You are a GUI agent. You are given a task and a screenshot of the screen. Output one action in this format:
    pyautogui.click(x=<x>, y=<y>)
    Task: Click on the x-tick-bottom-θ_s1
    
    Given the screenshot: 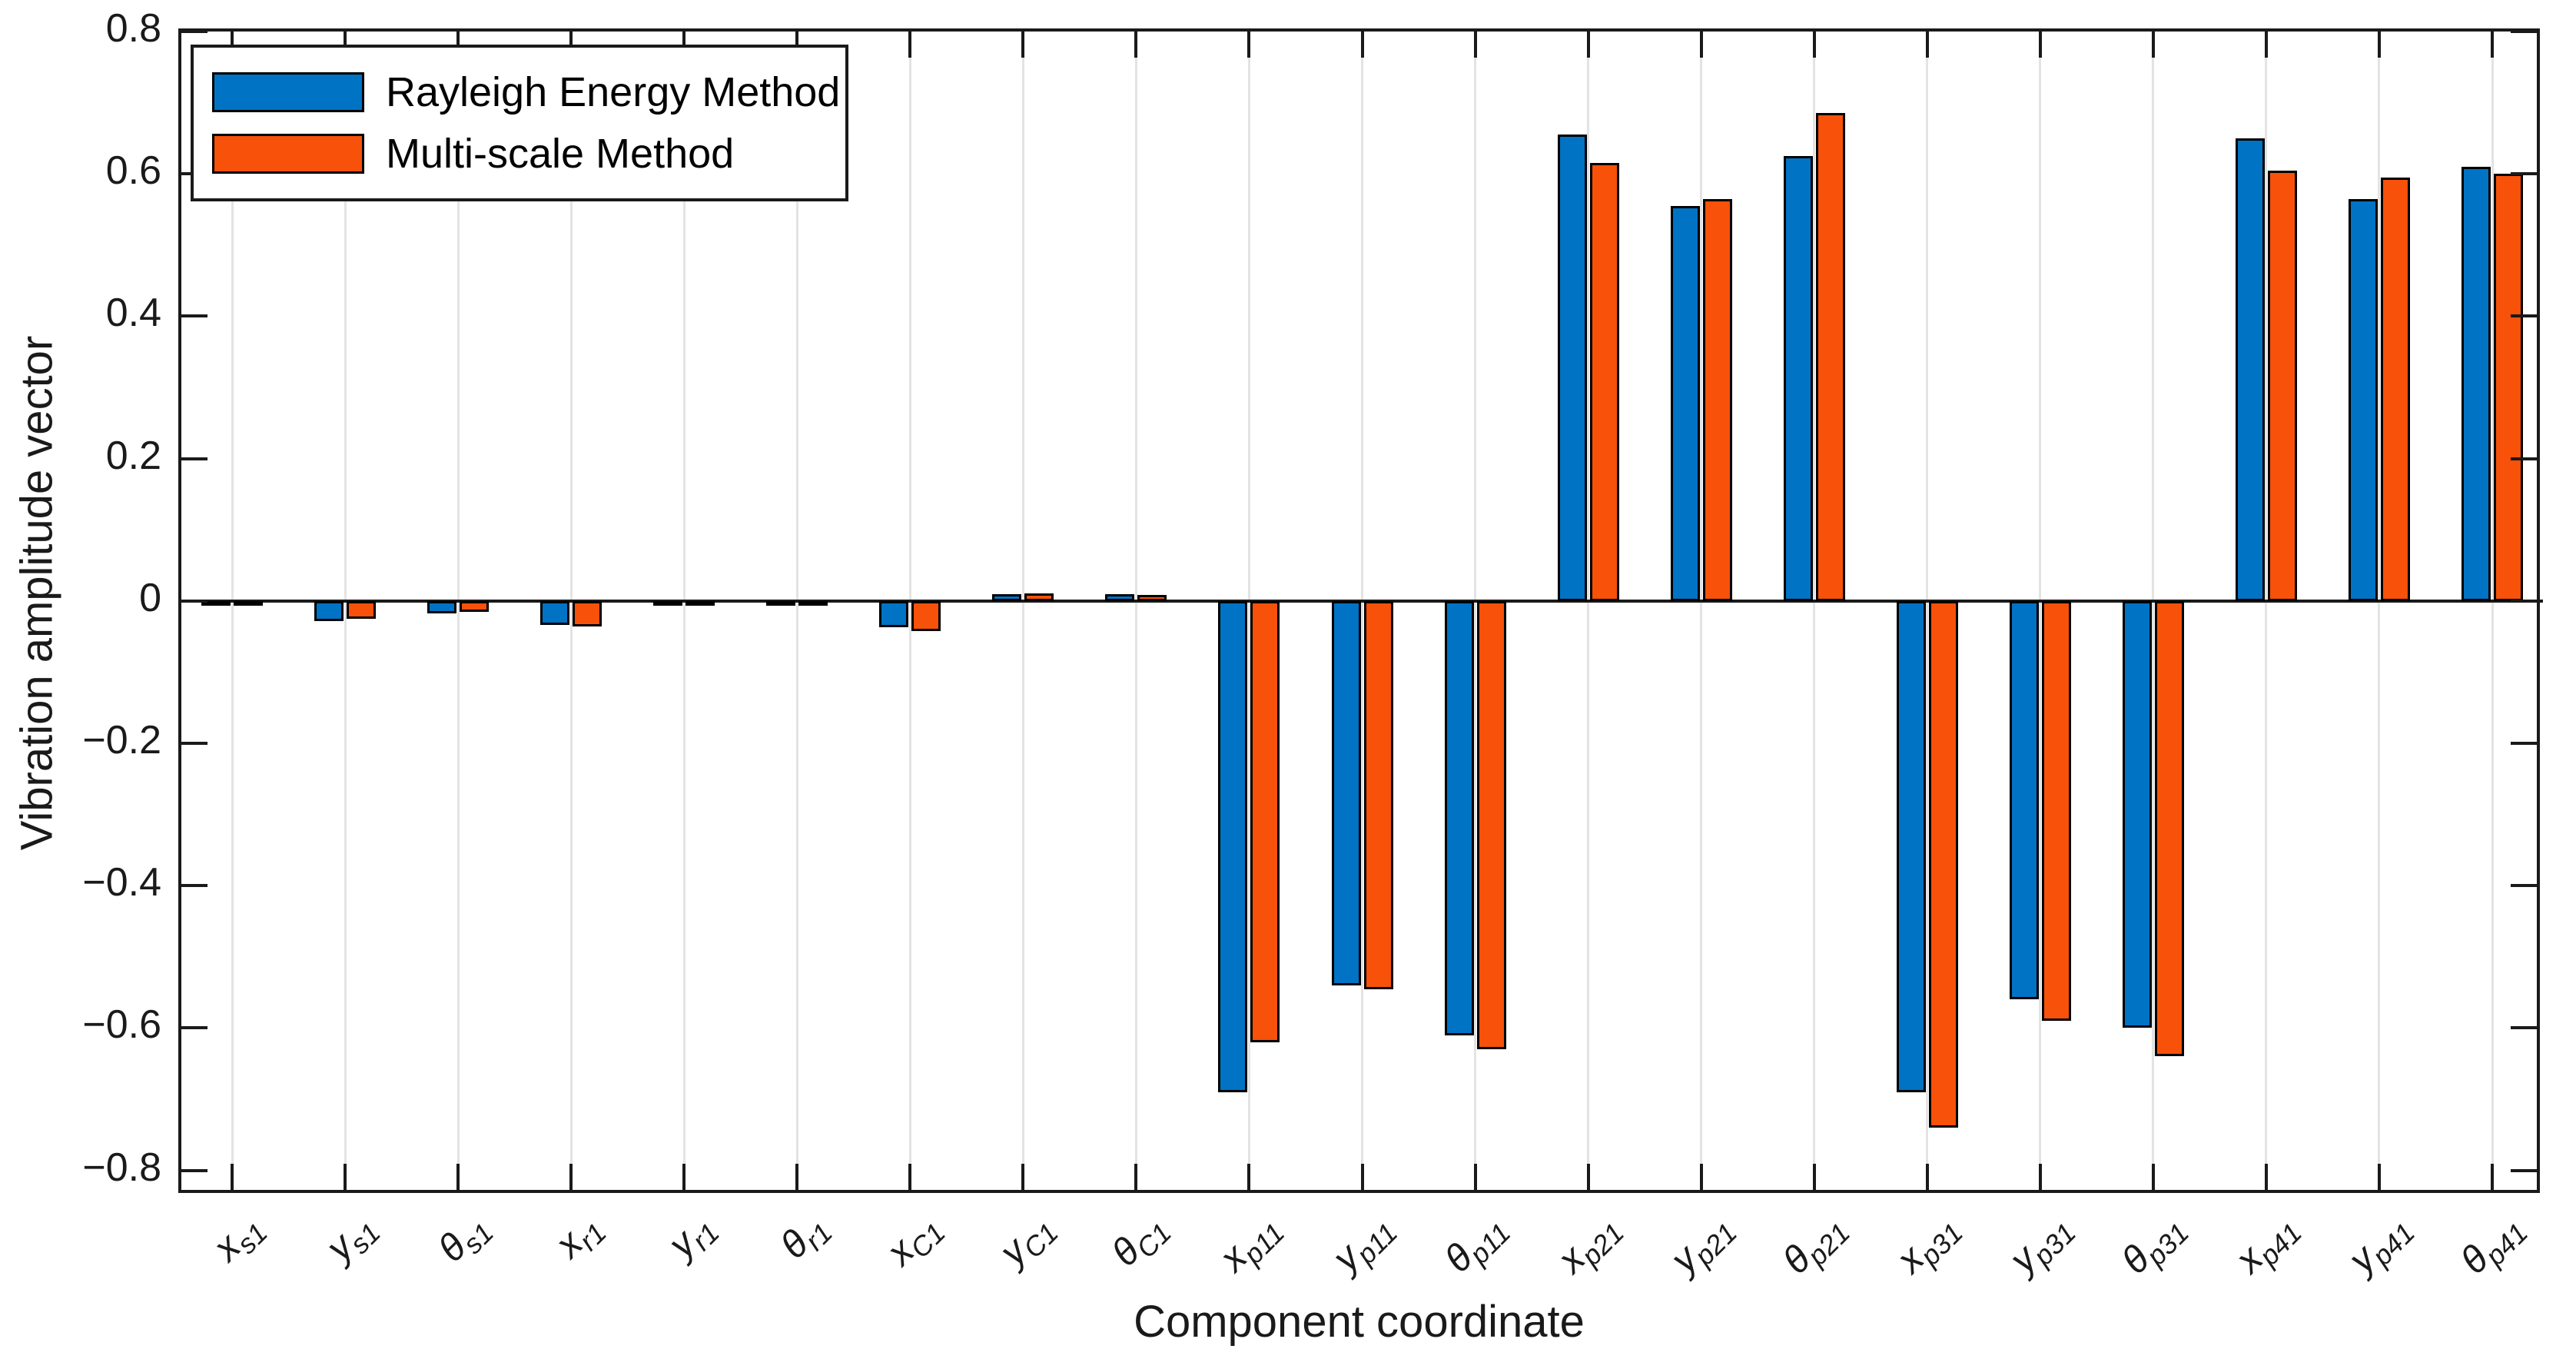 What is the action you would take?
    pyautogui.click(x=458, y=1177)
    